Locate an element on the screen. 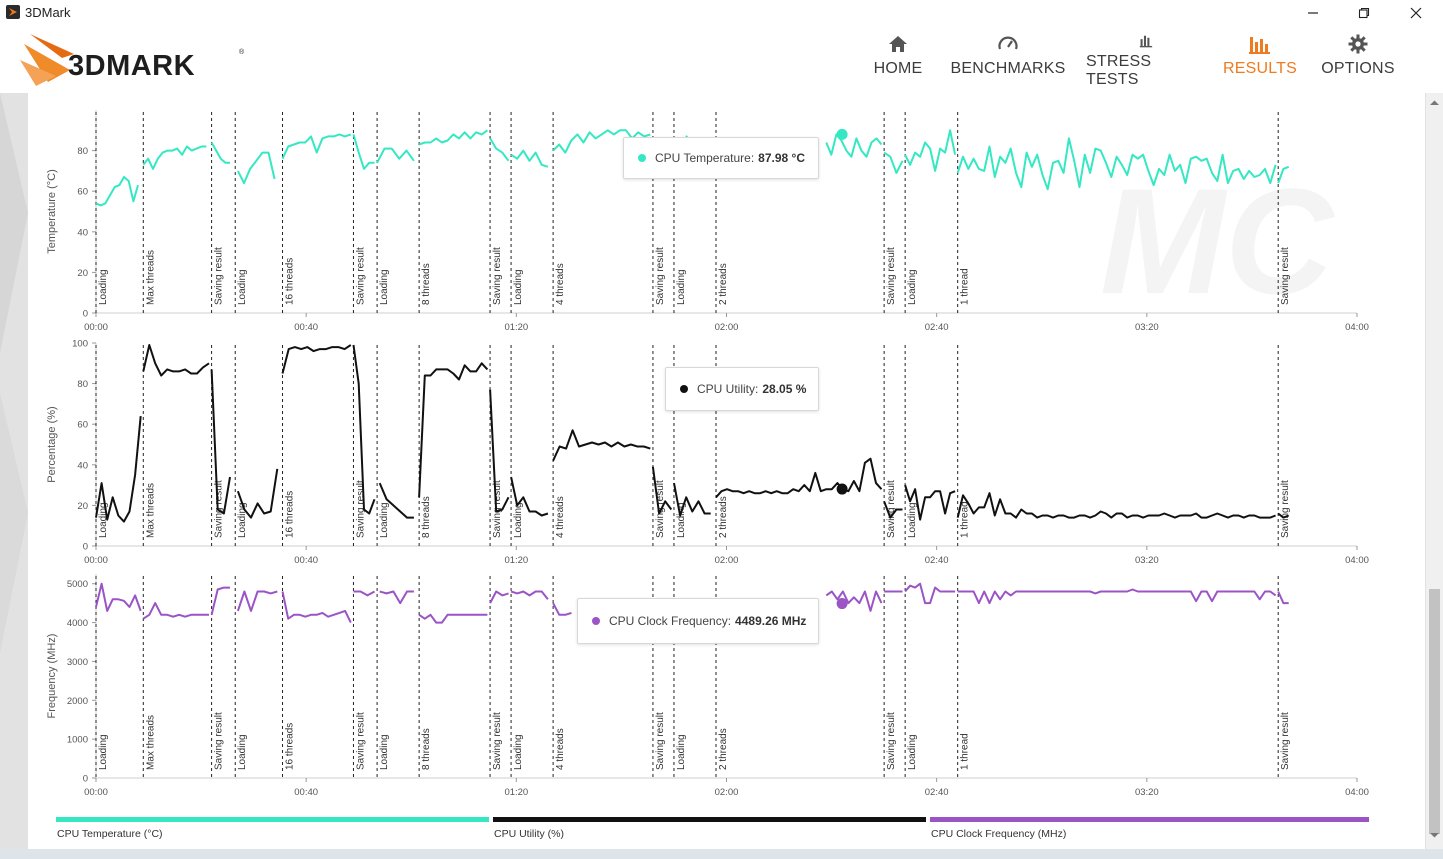 Image resolution: width=1443 pixels, height=859 pixels. frequency-x-tick-label: 00:40 is located at coordinates (306, 792).